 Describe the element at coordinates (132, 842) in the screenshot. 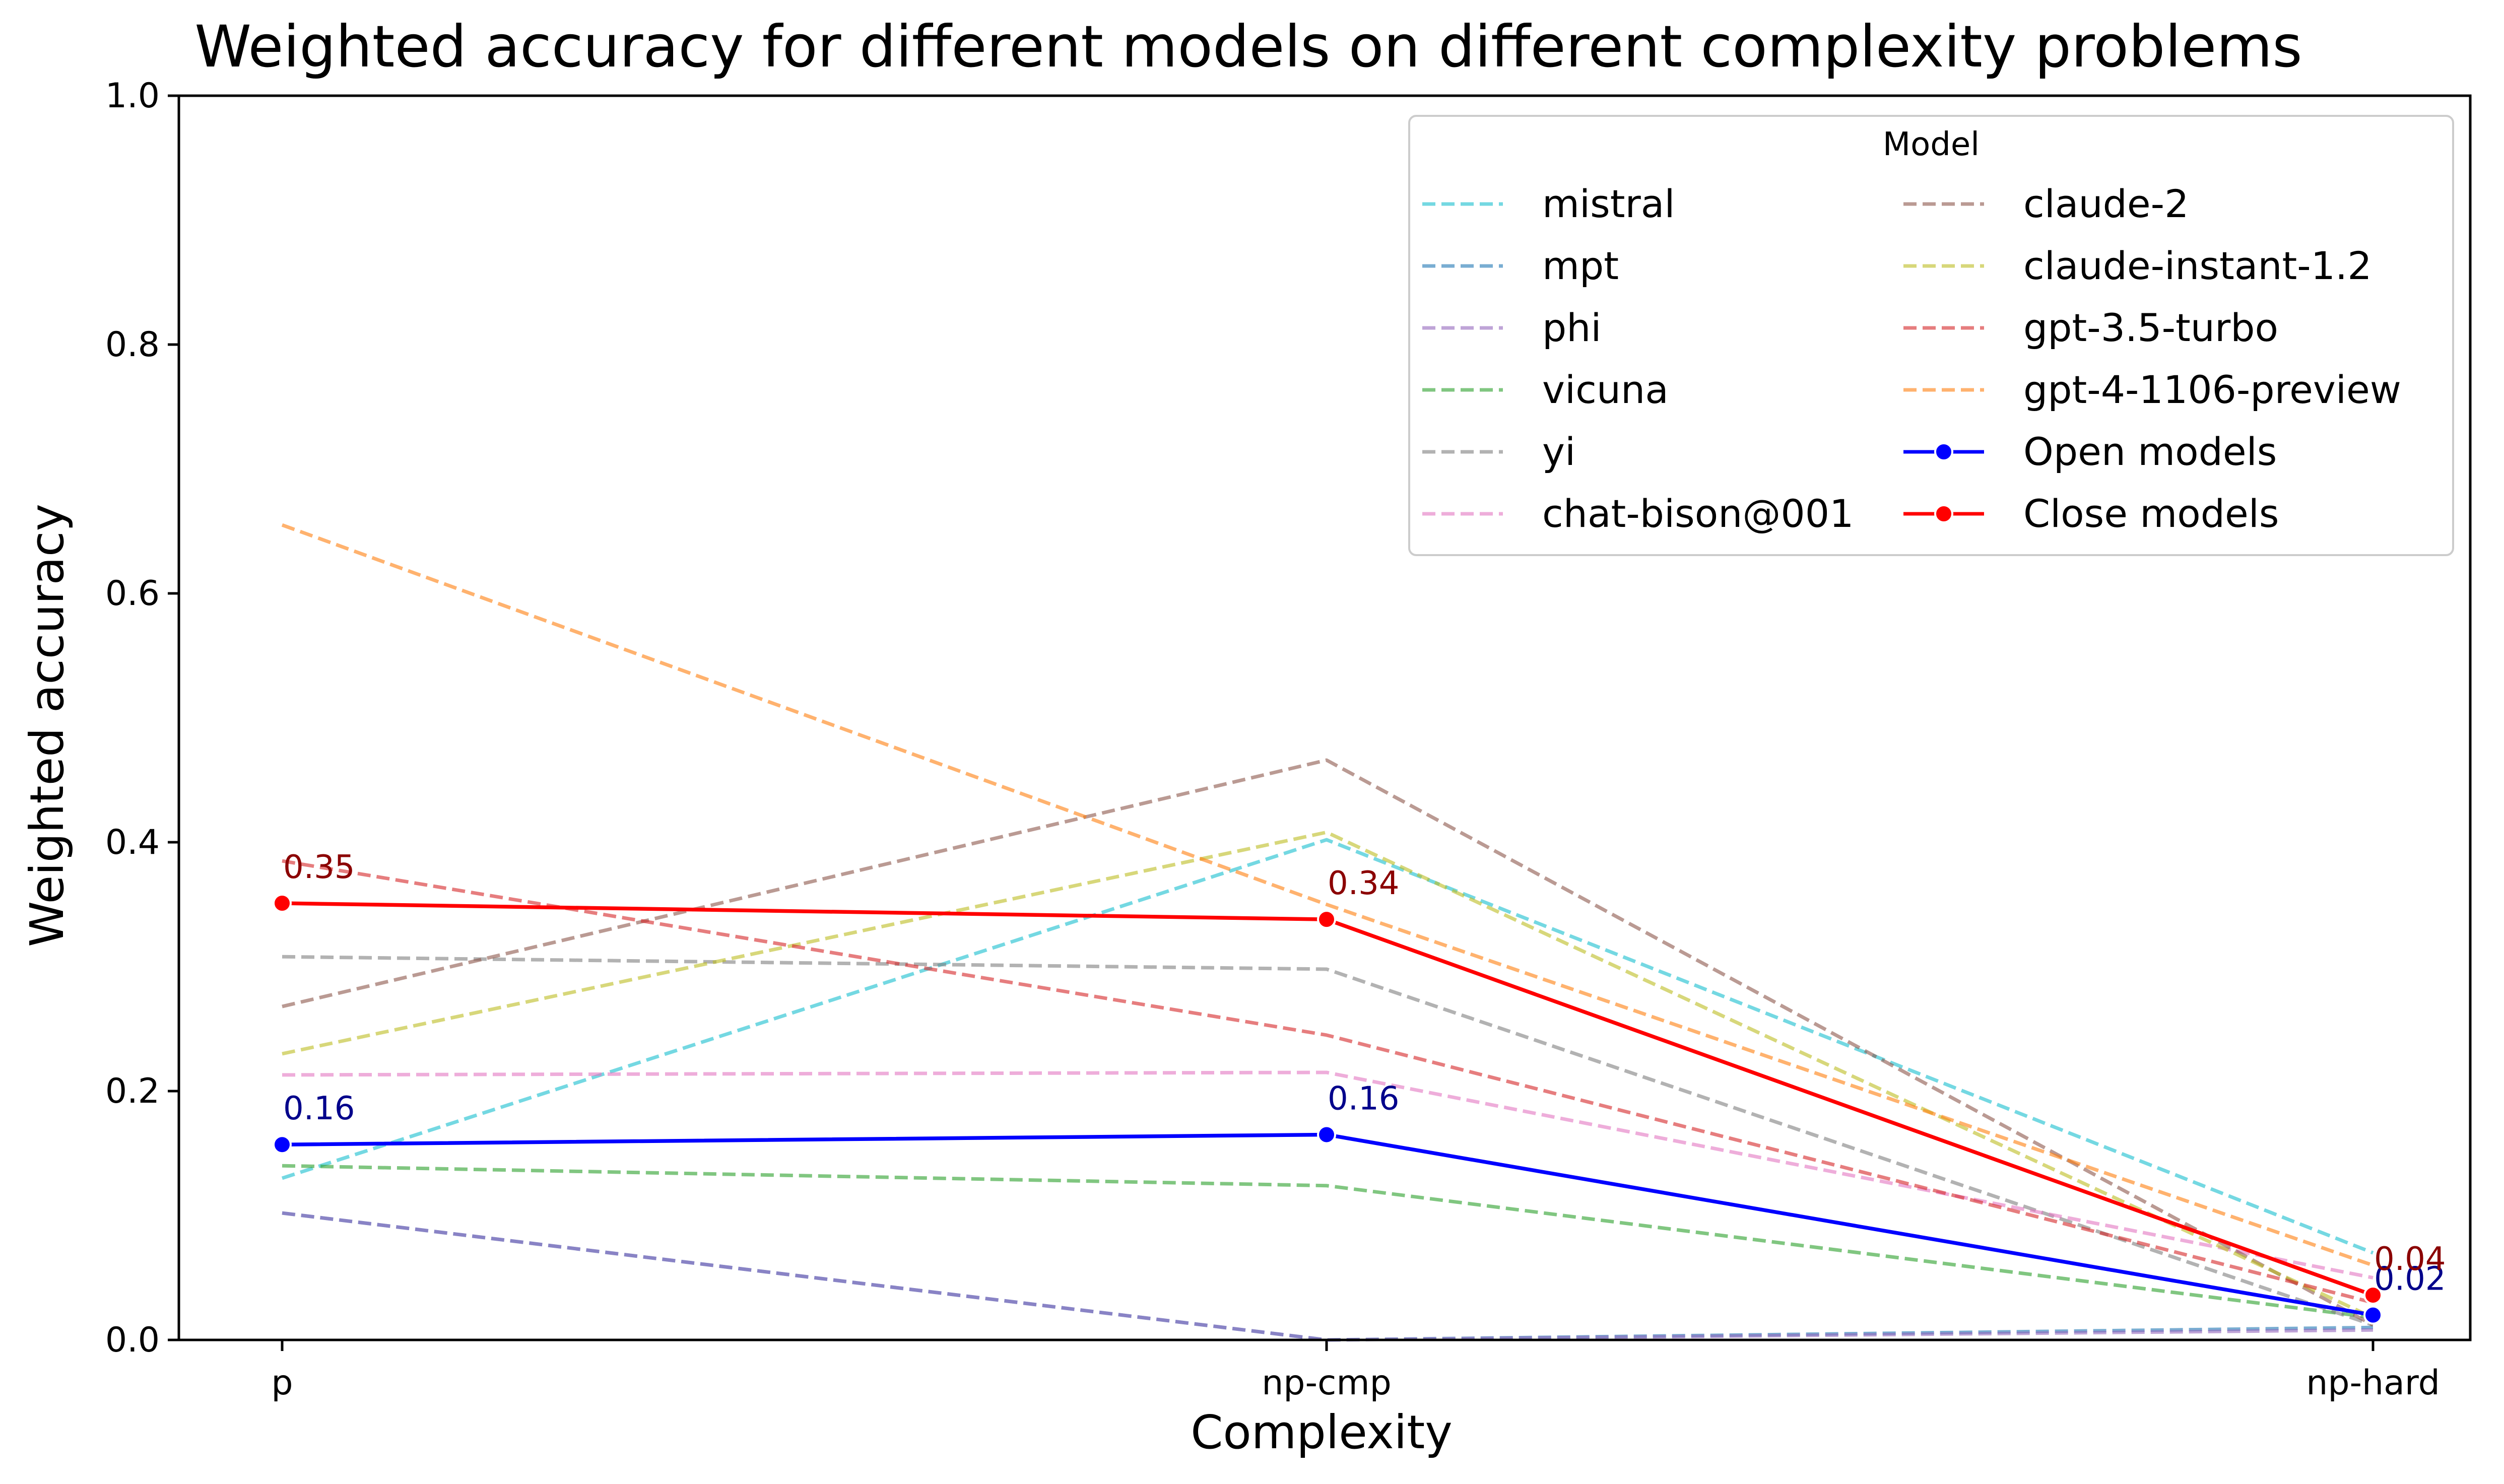

I see `y-tick-label: 0.4` at that location.